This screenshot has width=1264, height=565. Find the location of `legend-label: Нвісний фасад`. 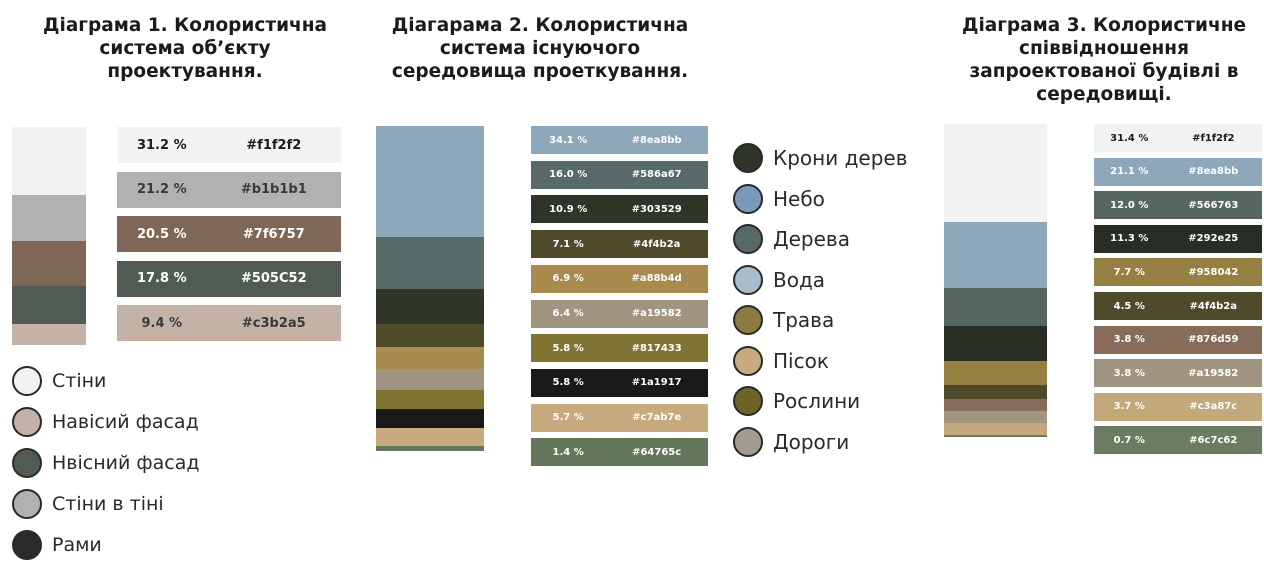

legend-label: Нвісний фасад is located at coordinates (126, 462).